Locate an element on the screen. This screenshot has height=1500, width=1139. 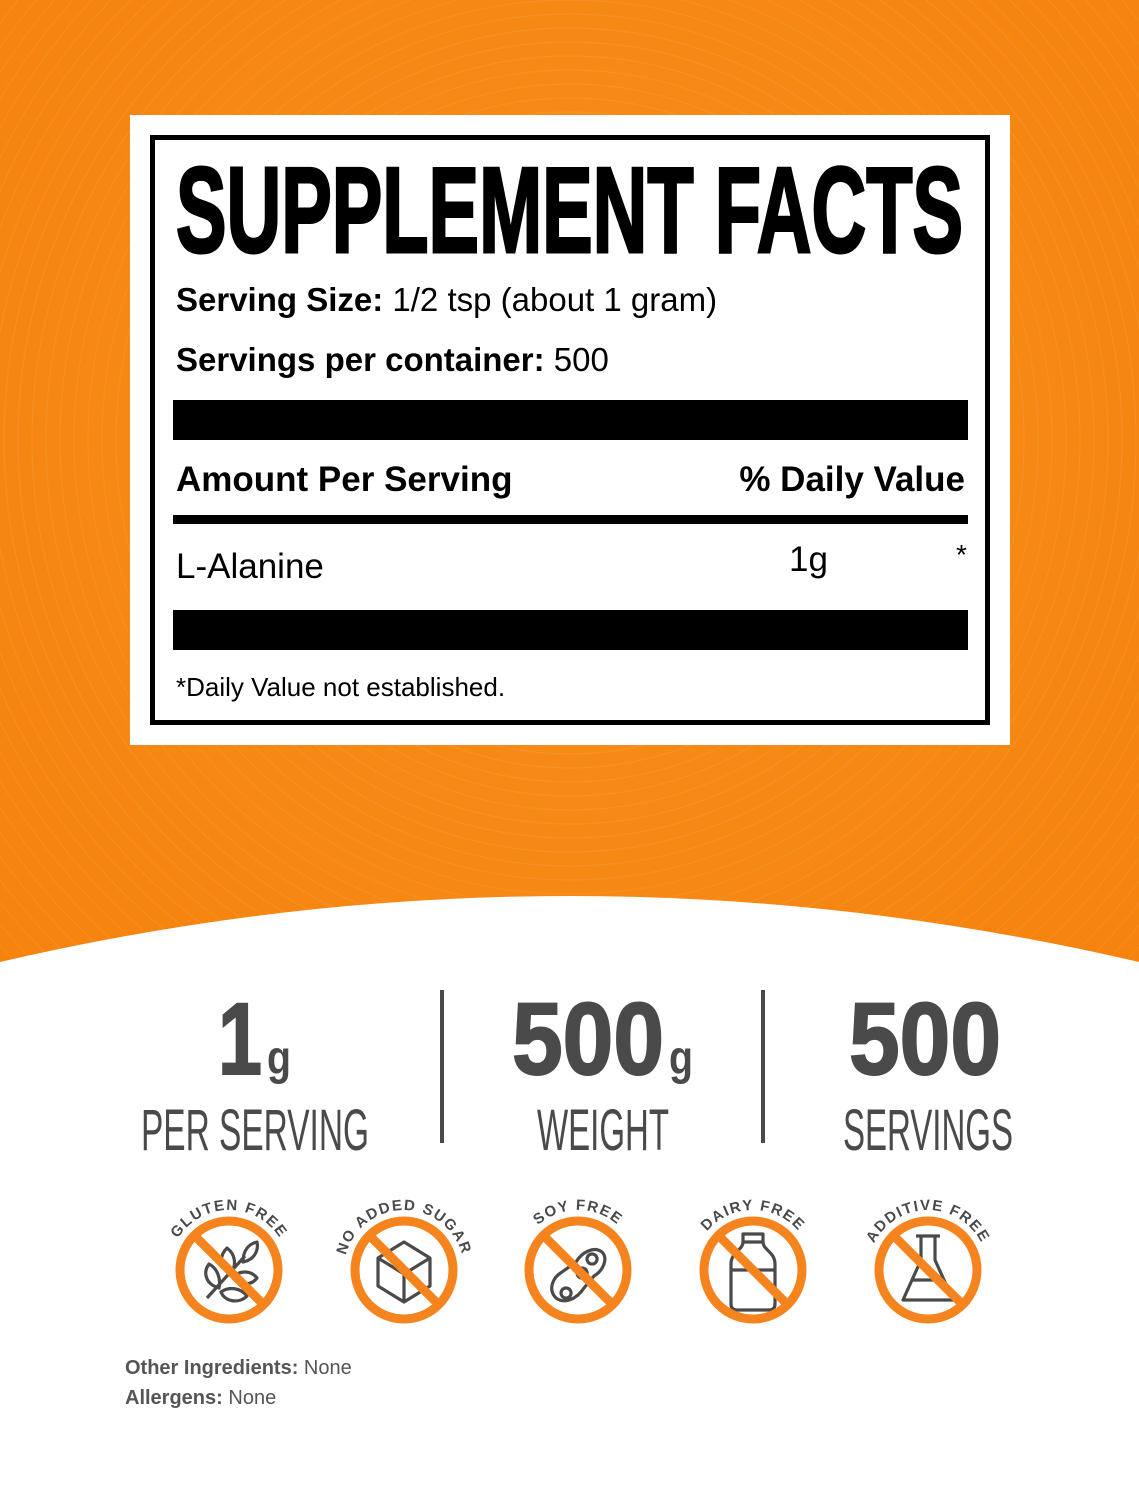
stat-label: SERVINGS is located at coordinates (928, 1130).